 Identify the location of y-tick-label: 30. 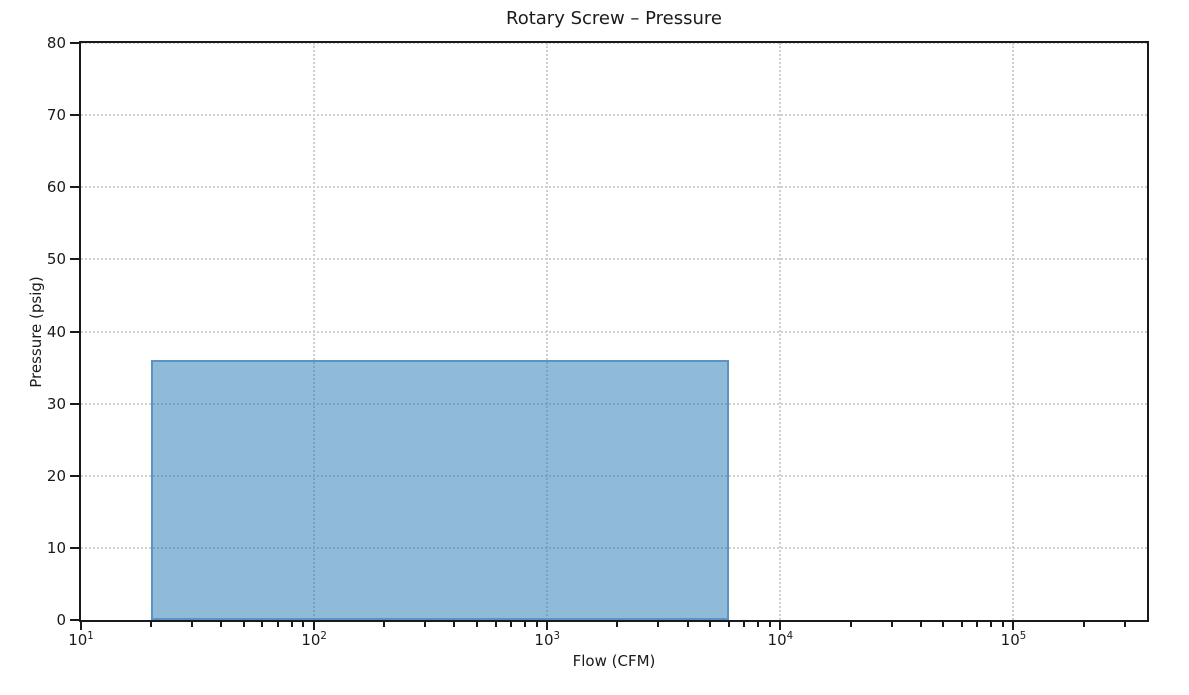
(56, 403).